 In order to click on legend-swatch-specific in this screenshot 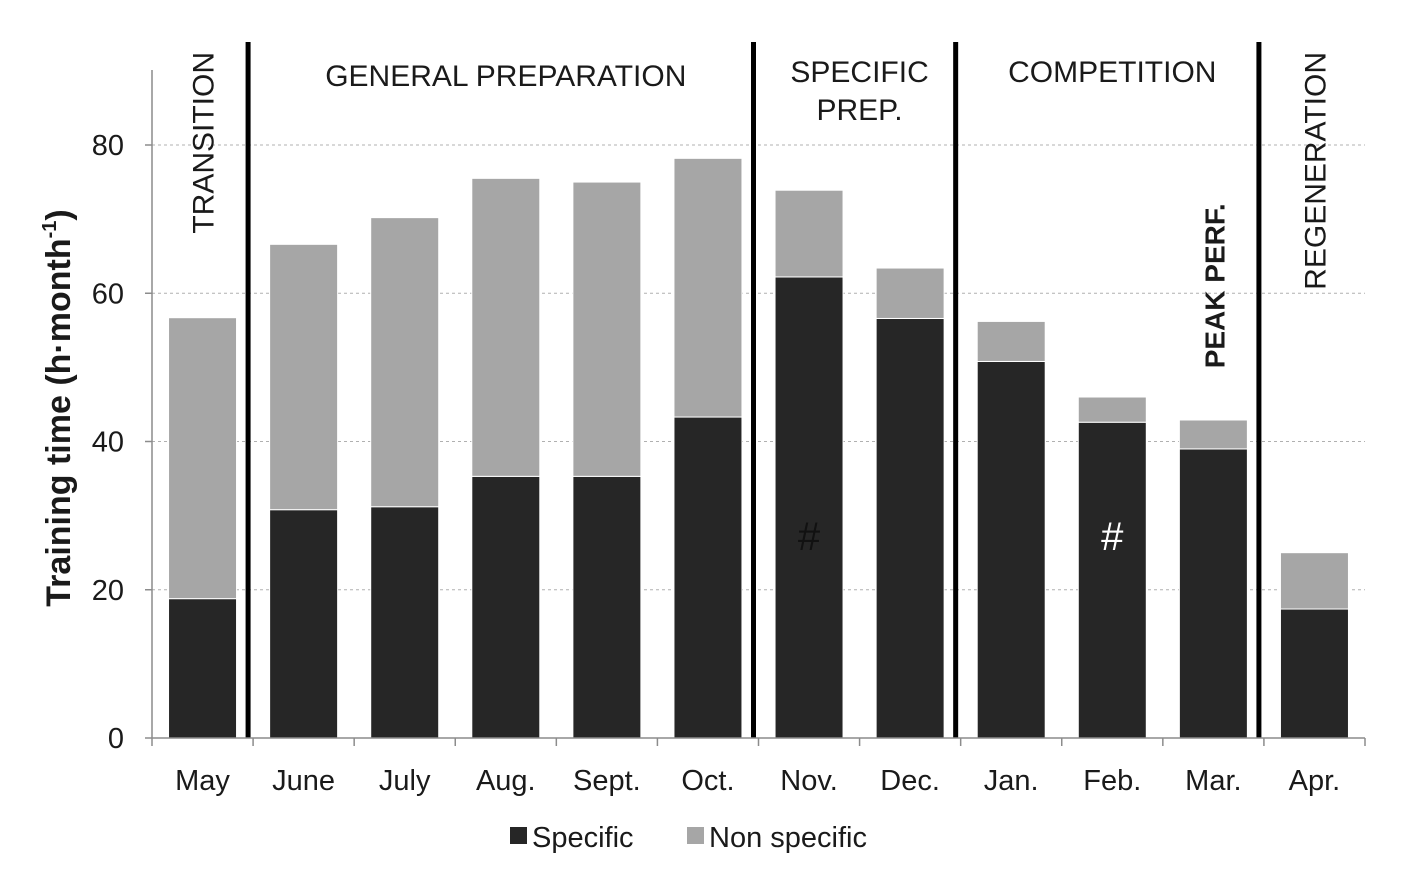, I will do `click(518, 835)`.